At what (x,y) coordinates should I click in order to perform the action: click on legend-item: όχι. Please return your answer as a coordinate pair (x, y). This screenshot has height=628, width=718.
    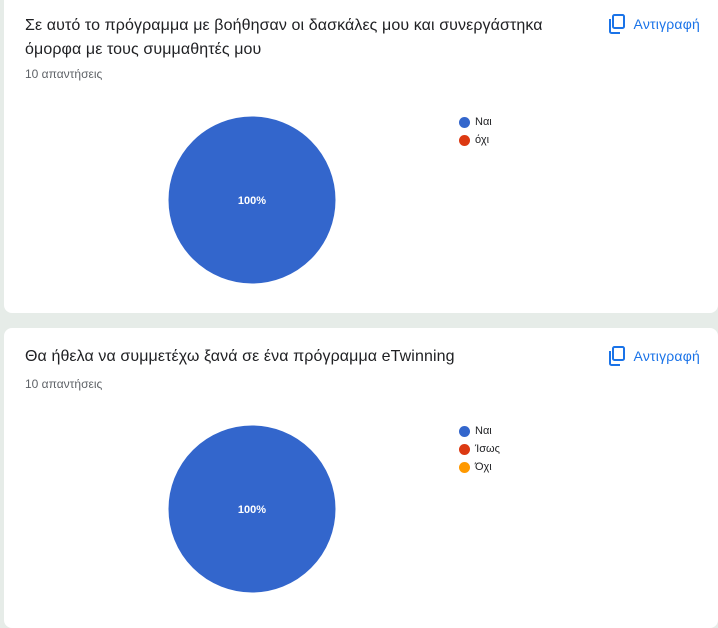
    Looking at the image, I should click on (475, 140).